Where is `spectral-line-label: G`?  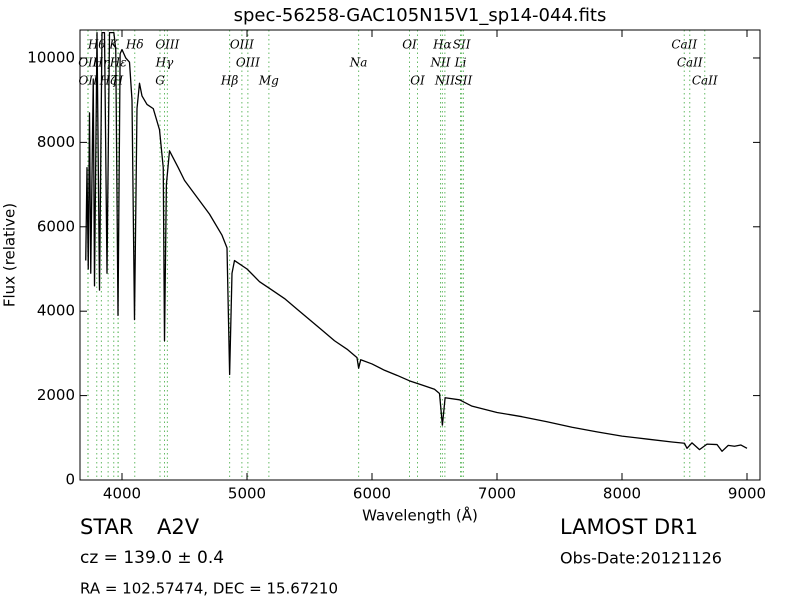 spectral-line-label: G is located at coordinates (160, 81).